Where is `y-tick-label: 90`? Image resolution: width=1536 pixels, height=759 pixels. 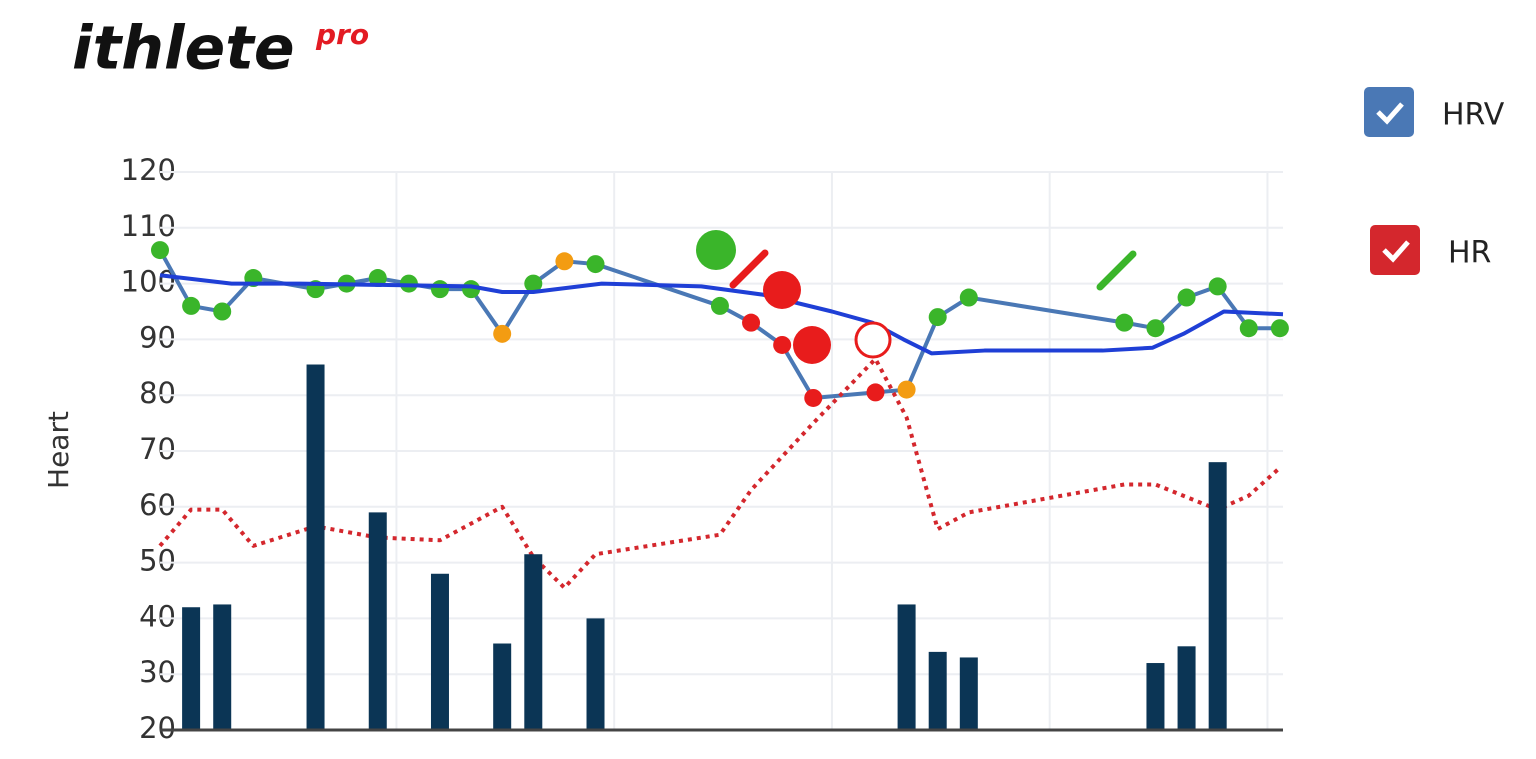
y-tick-label: 90 is located at coordinates (157, 337).